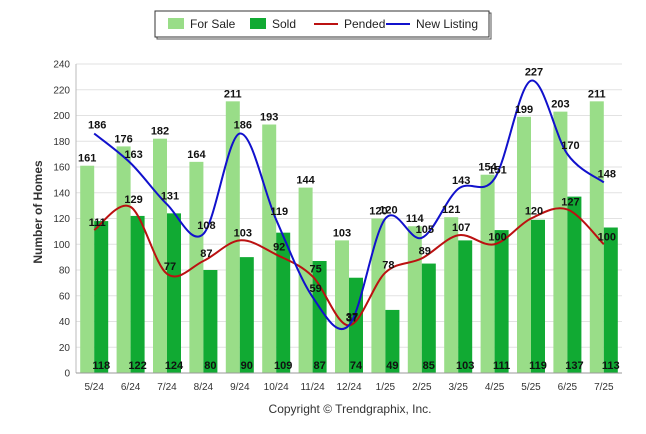  I want to click on label-new-listing: 170, so click(570, 146).